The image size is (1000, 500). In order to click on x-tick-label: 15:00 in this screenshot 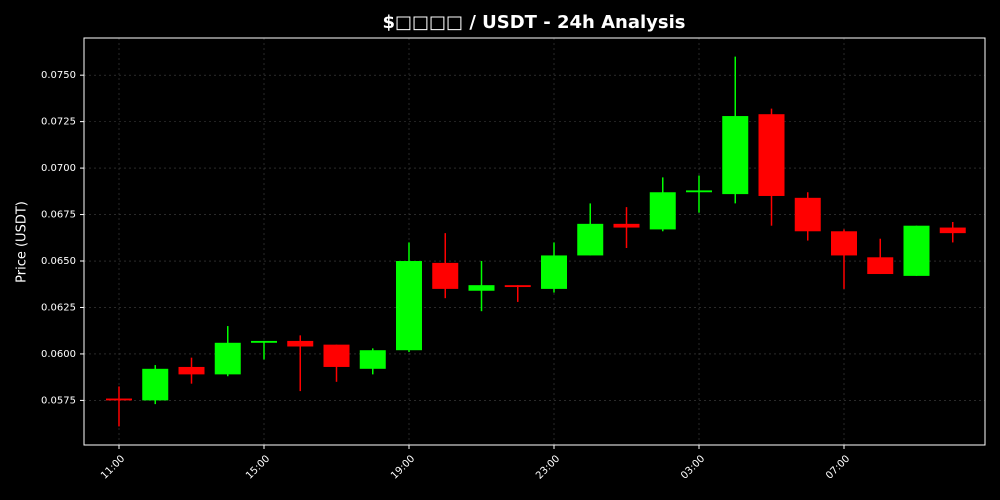, I will do `click(258, 467)`.